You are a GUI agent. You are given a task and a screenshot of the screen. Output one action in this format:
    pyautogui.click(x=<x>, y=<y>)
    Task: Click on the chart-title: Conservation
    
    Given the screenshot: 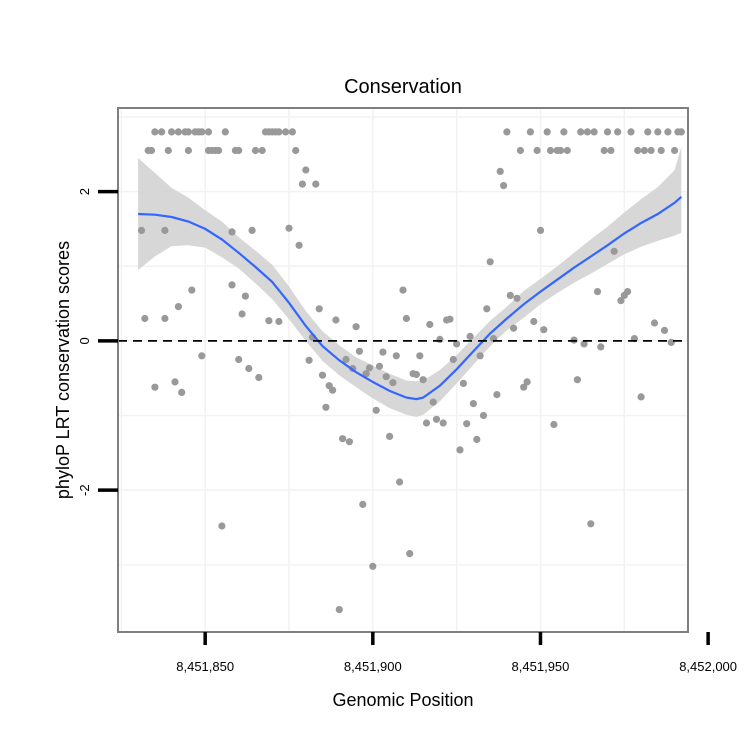 What is the action you would take?
    pyautogui.click(x=403, y=87)
    